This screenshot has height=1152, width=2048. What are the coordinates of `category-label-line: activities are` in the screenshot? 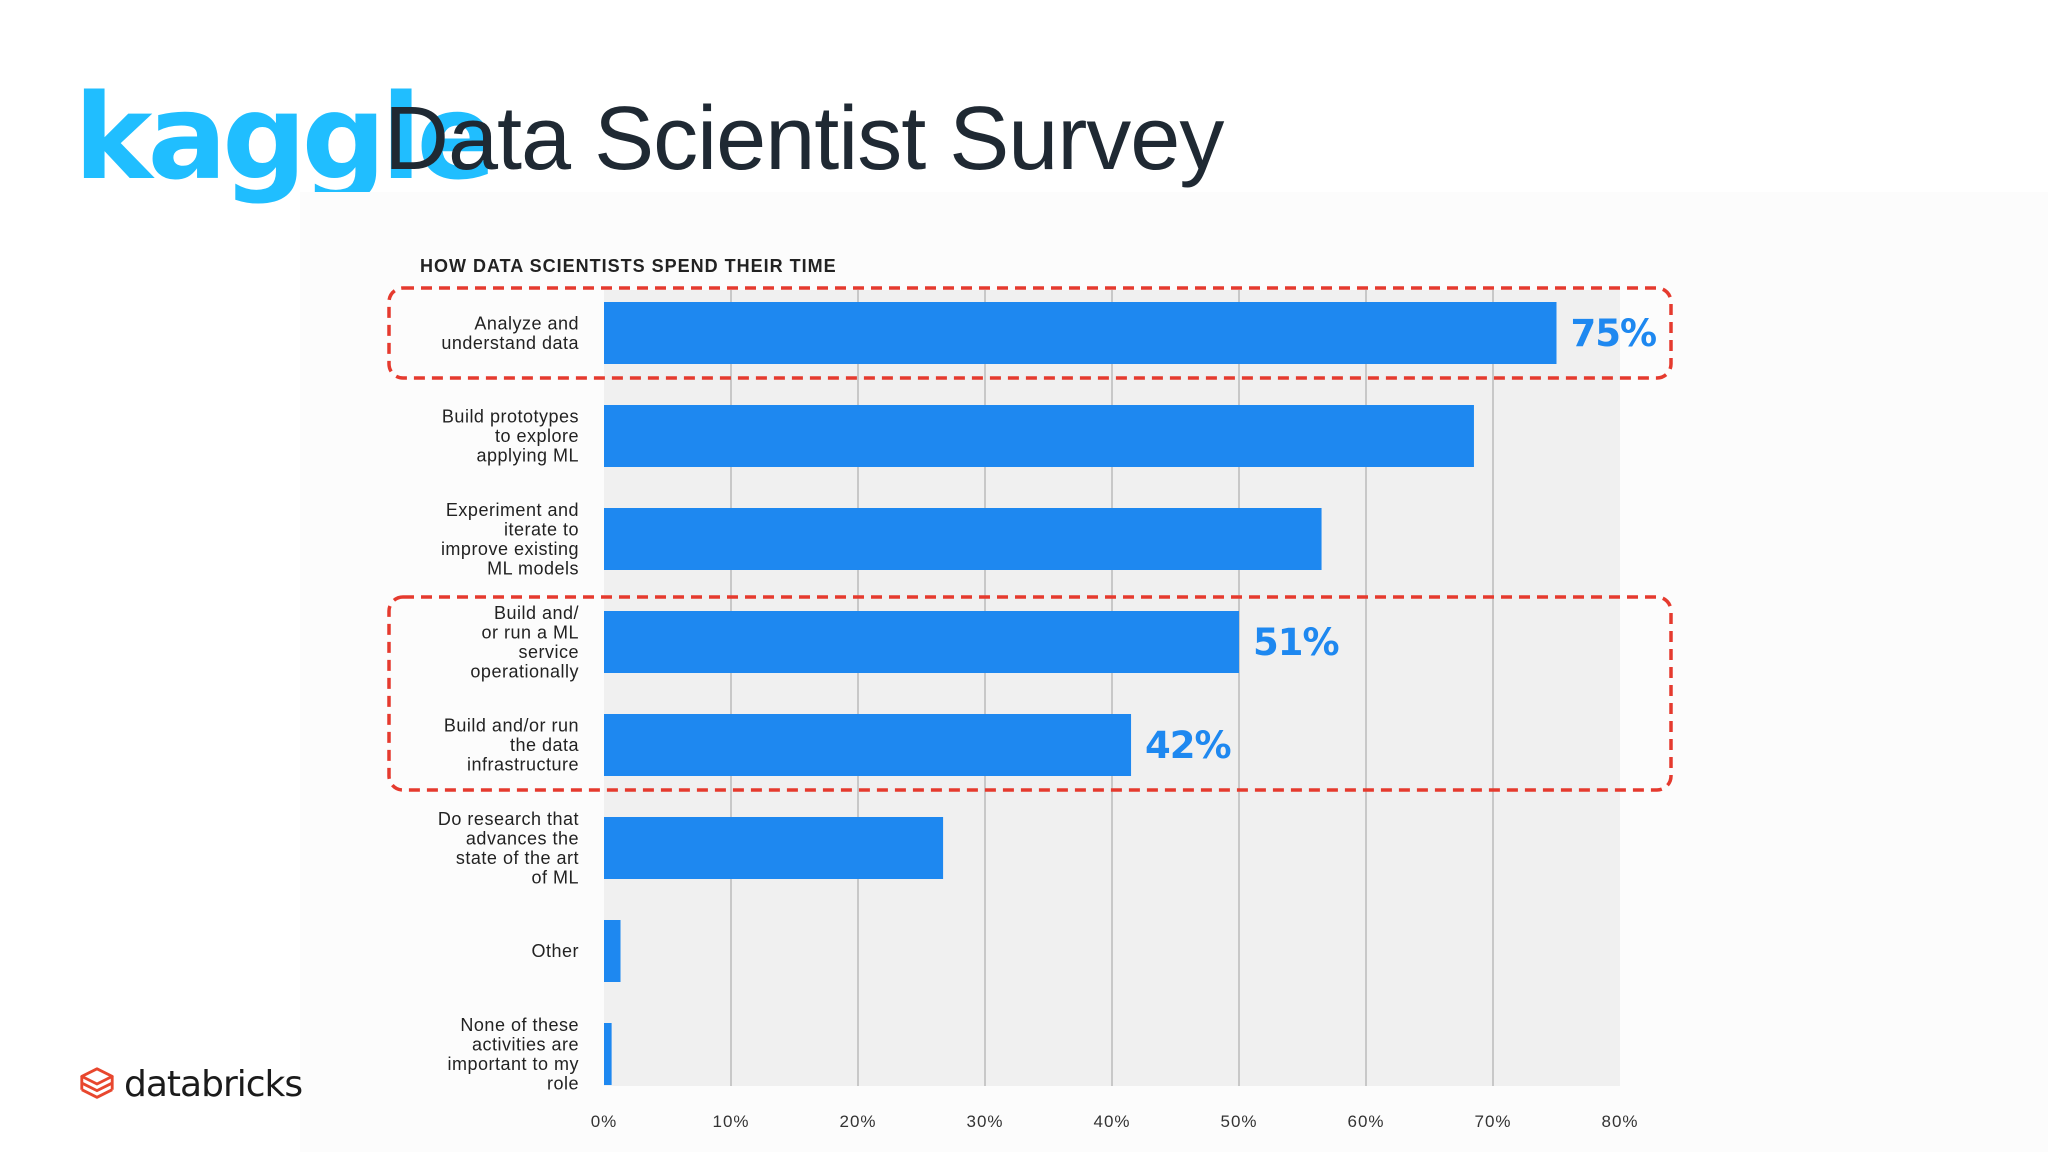 It's located at (525, 1044).